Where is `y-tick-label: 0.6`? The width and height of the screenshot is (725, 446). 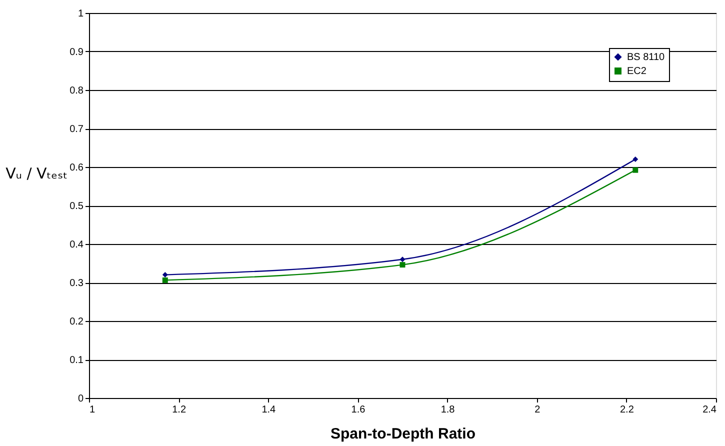 y-tick-label: 0.6 is located at coordinates (77, 168).